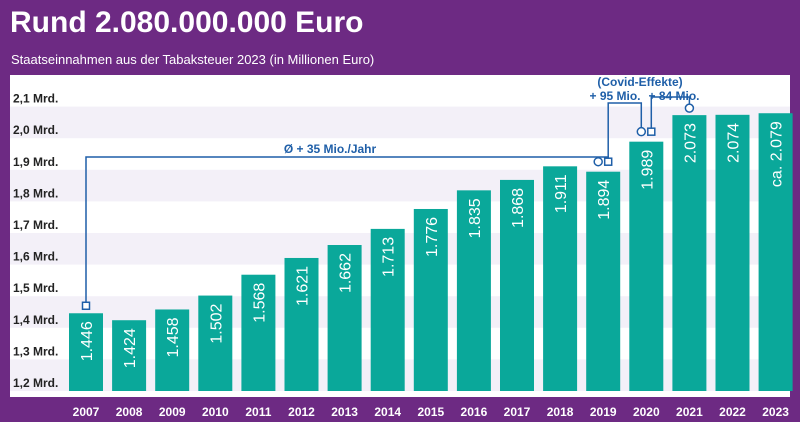 The width and height of the screenshot is (800, 422). What do you see at coordinates (35, 383) in the screenshot?
I see `y-tick-label: 1,2 Mrd.` at bounding box center [35, 383].